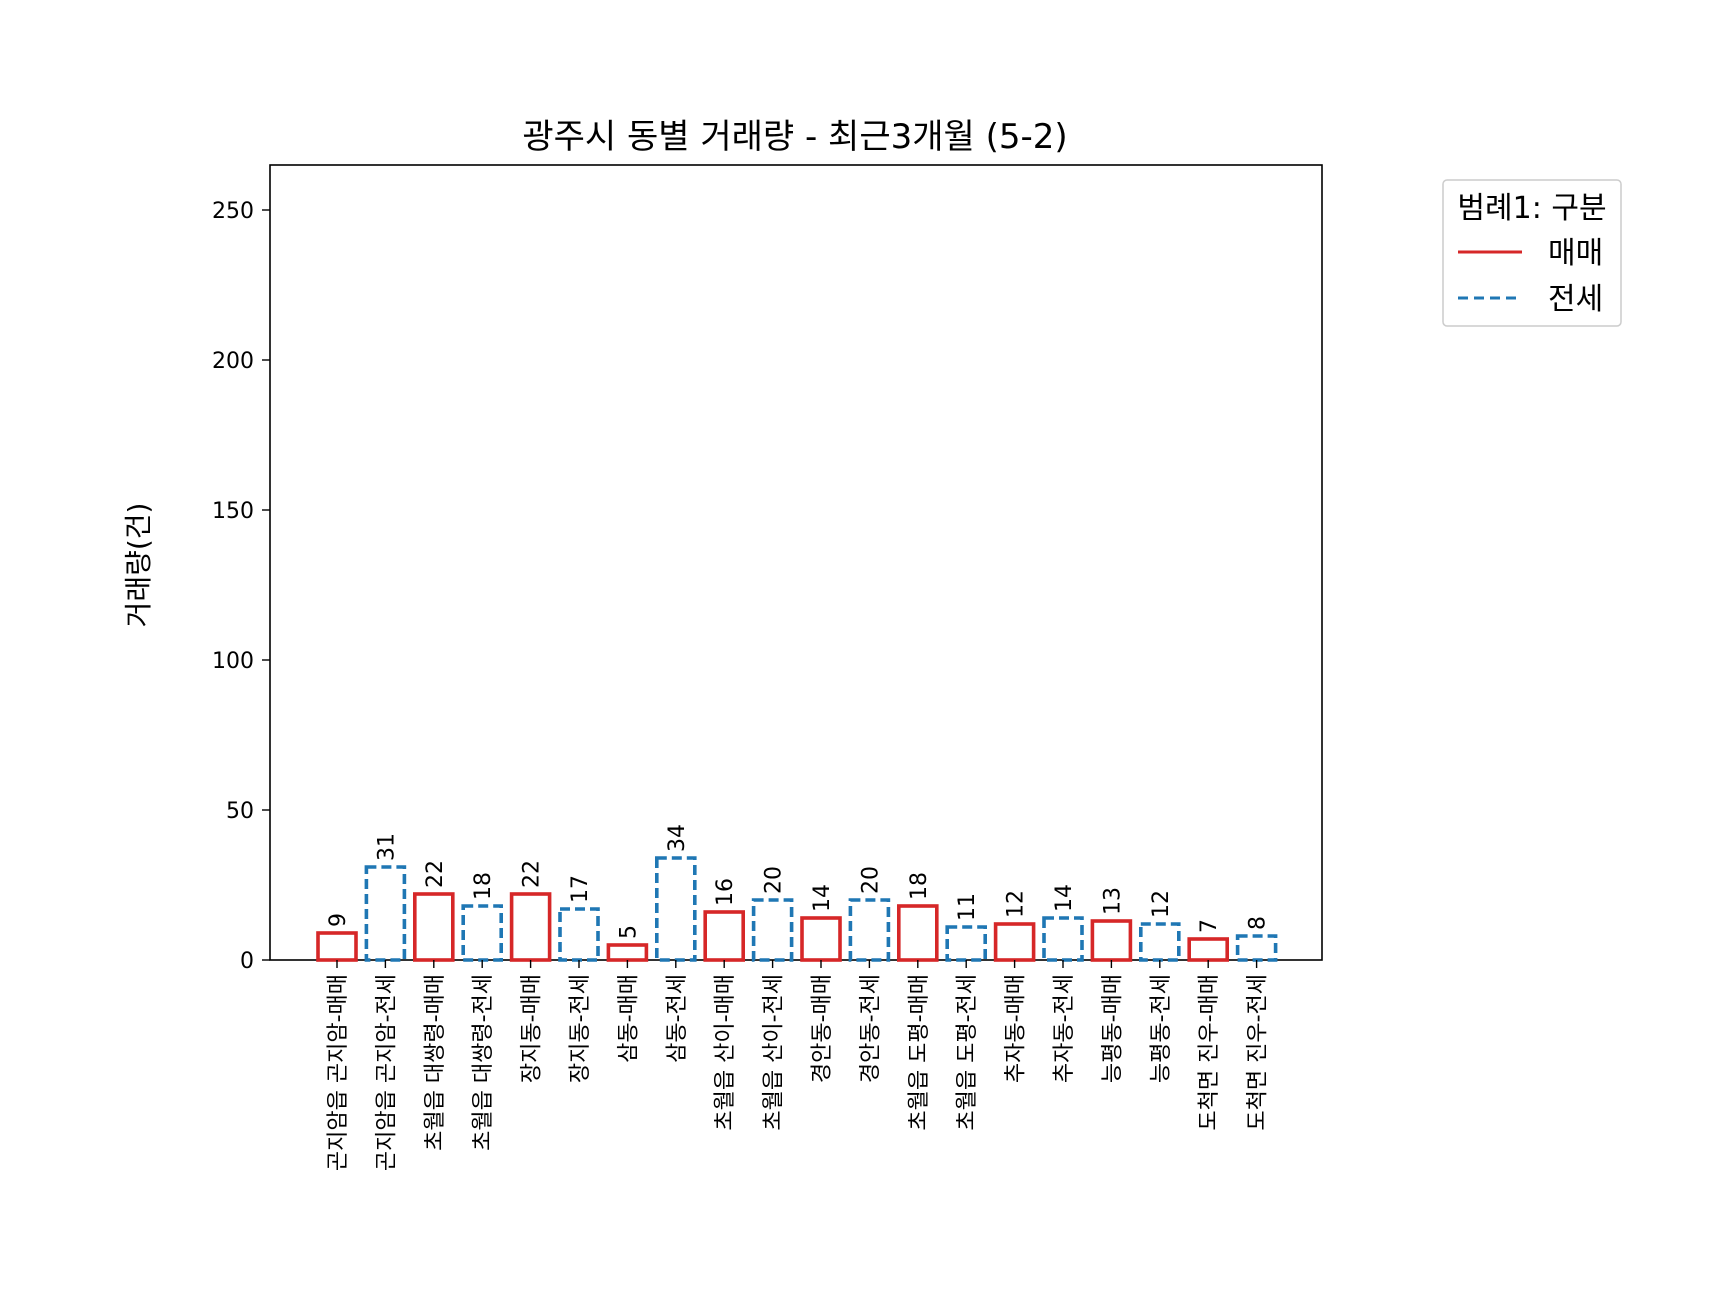 The image size is (1719, 1314). Describe the element at coordinates (1161, 1028) in the screenshot. I see `x-tick-label: 능평동-전세` at that location.